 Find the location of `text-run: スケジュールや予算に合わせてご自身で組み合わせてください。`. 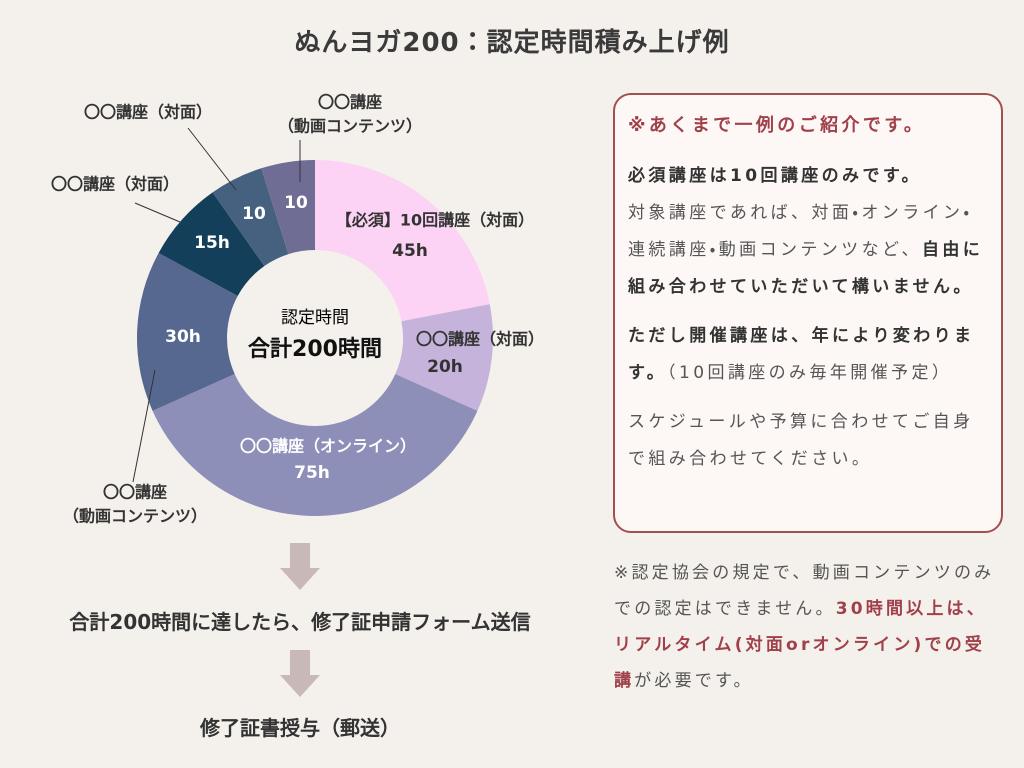

text-run: スケジュールや予算に合わせてご自身で組み合わせてください。 is located at coordinates (801, 440).